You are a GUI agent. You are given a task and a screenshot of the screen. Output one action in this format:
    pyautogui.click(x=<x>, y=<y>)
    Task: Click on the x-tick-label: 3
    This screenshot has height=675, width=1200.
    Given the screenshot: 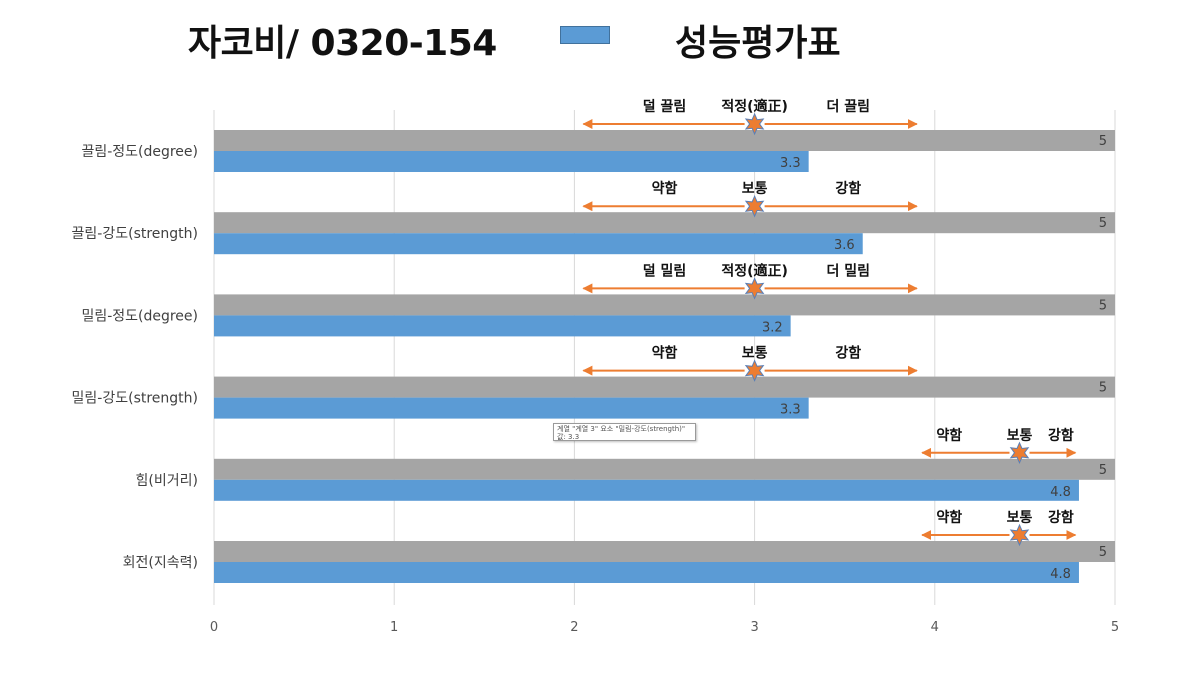 What is the action you would take?
    pyautogui.click(x=754, y=627)
    